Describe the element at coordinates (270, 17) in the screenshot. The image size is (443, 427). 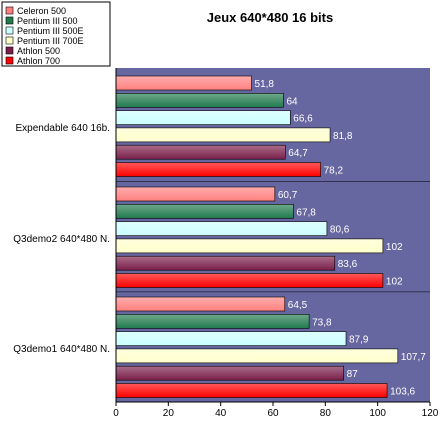
I see `chart-title: Jeux 640*480 16 bits` at that location.